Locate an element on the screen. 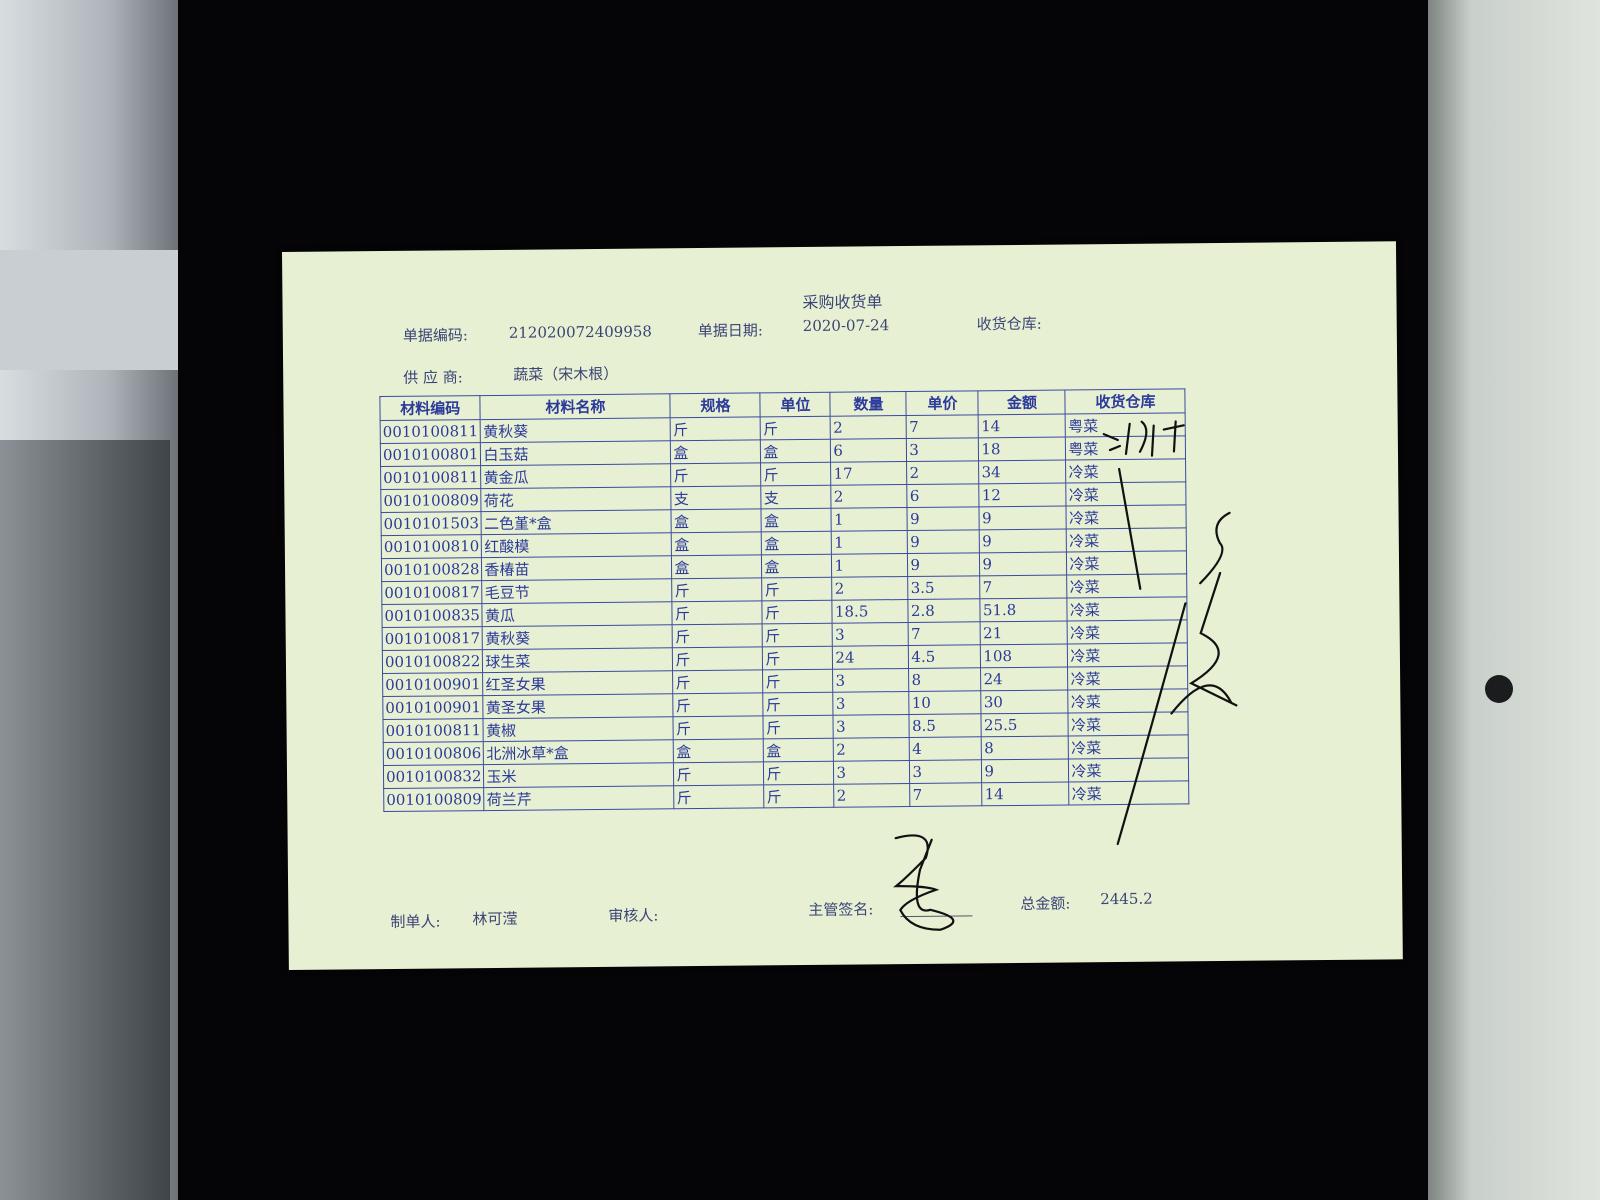 The image size is (1600, 1200). column-header: 金额 is located at coordinates (1022, 402).